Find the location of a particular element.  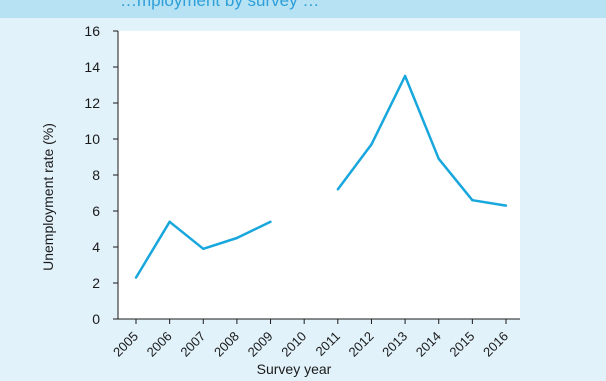

data-point-2016 is located at coordinates (506, 205).